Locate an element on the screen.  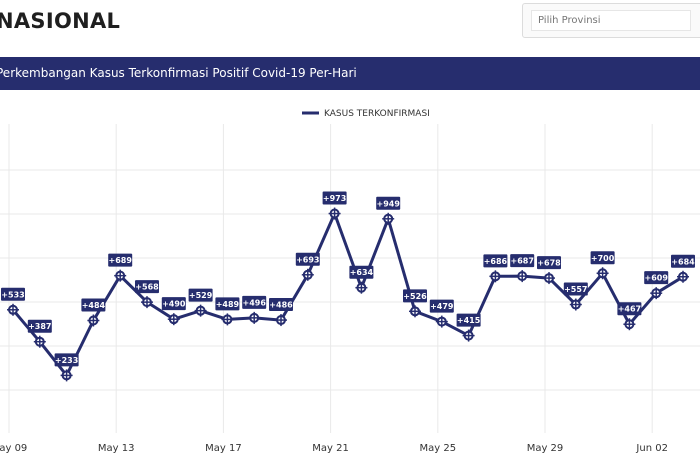
province-select is located at coordinates (611, 20).